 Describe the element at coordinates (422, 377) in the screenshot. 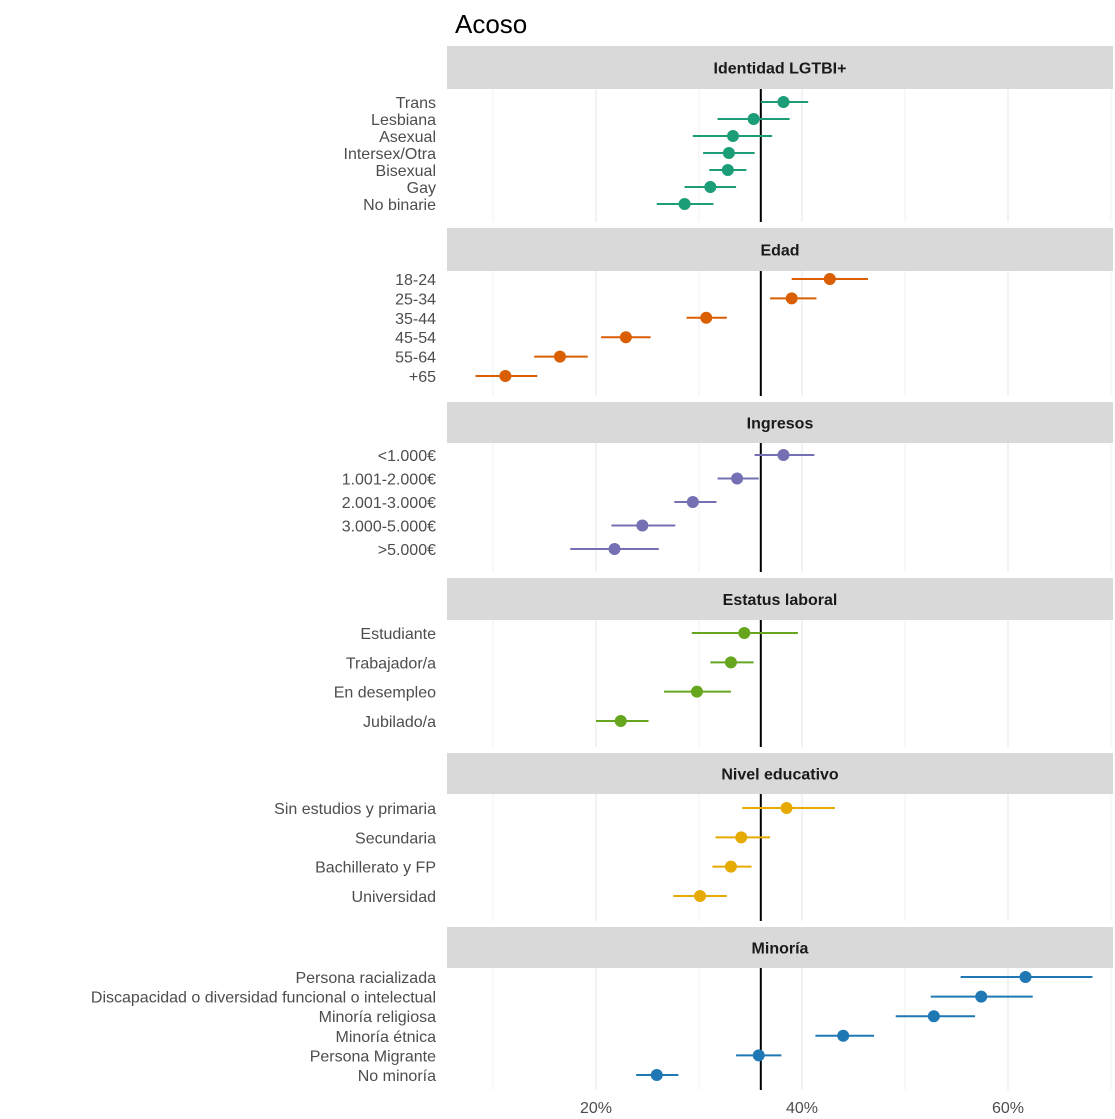

I see `category-label: +65` at that location.